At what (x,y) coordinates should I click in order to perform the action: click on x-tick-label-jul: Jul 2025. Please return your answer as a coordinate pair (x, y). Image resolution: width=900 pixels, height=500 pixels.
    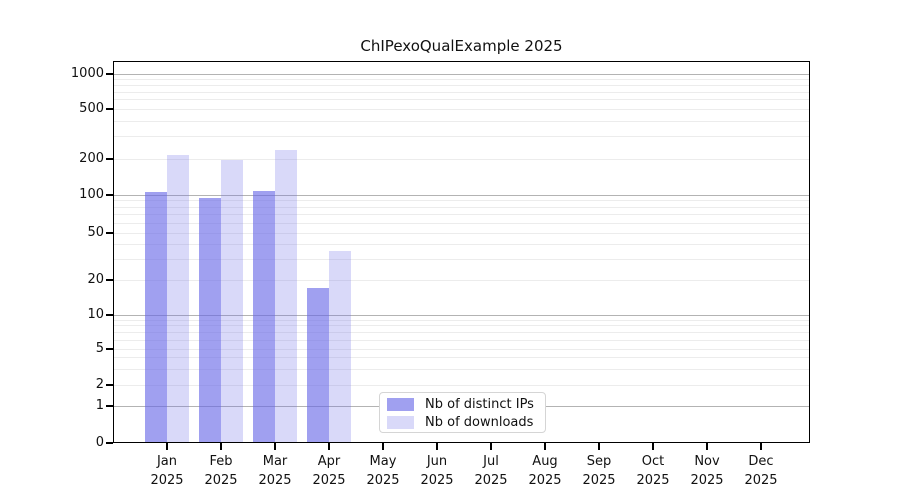
    Looking at the image, I should click on (491, 471).